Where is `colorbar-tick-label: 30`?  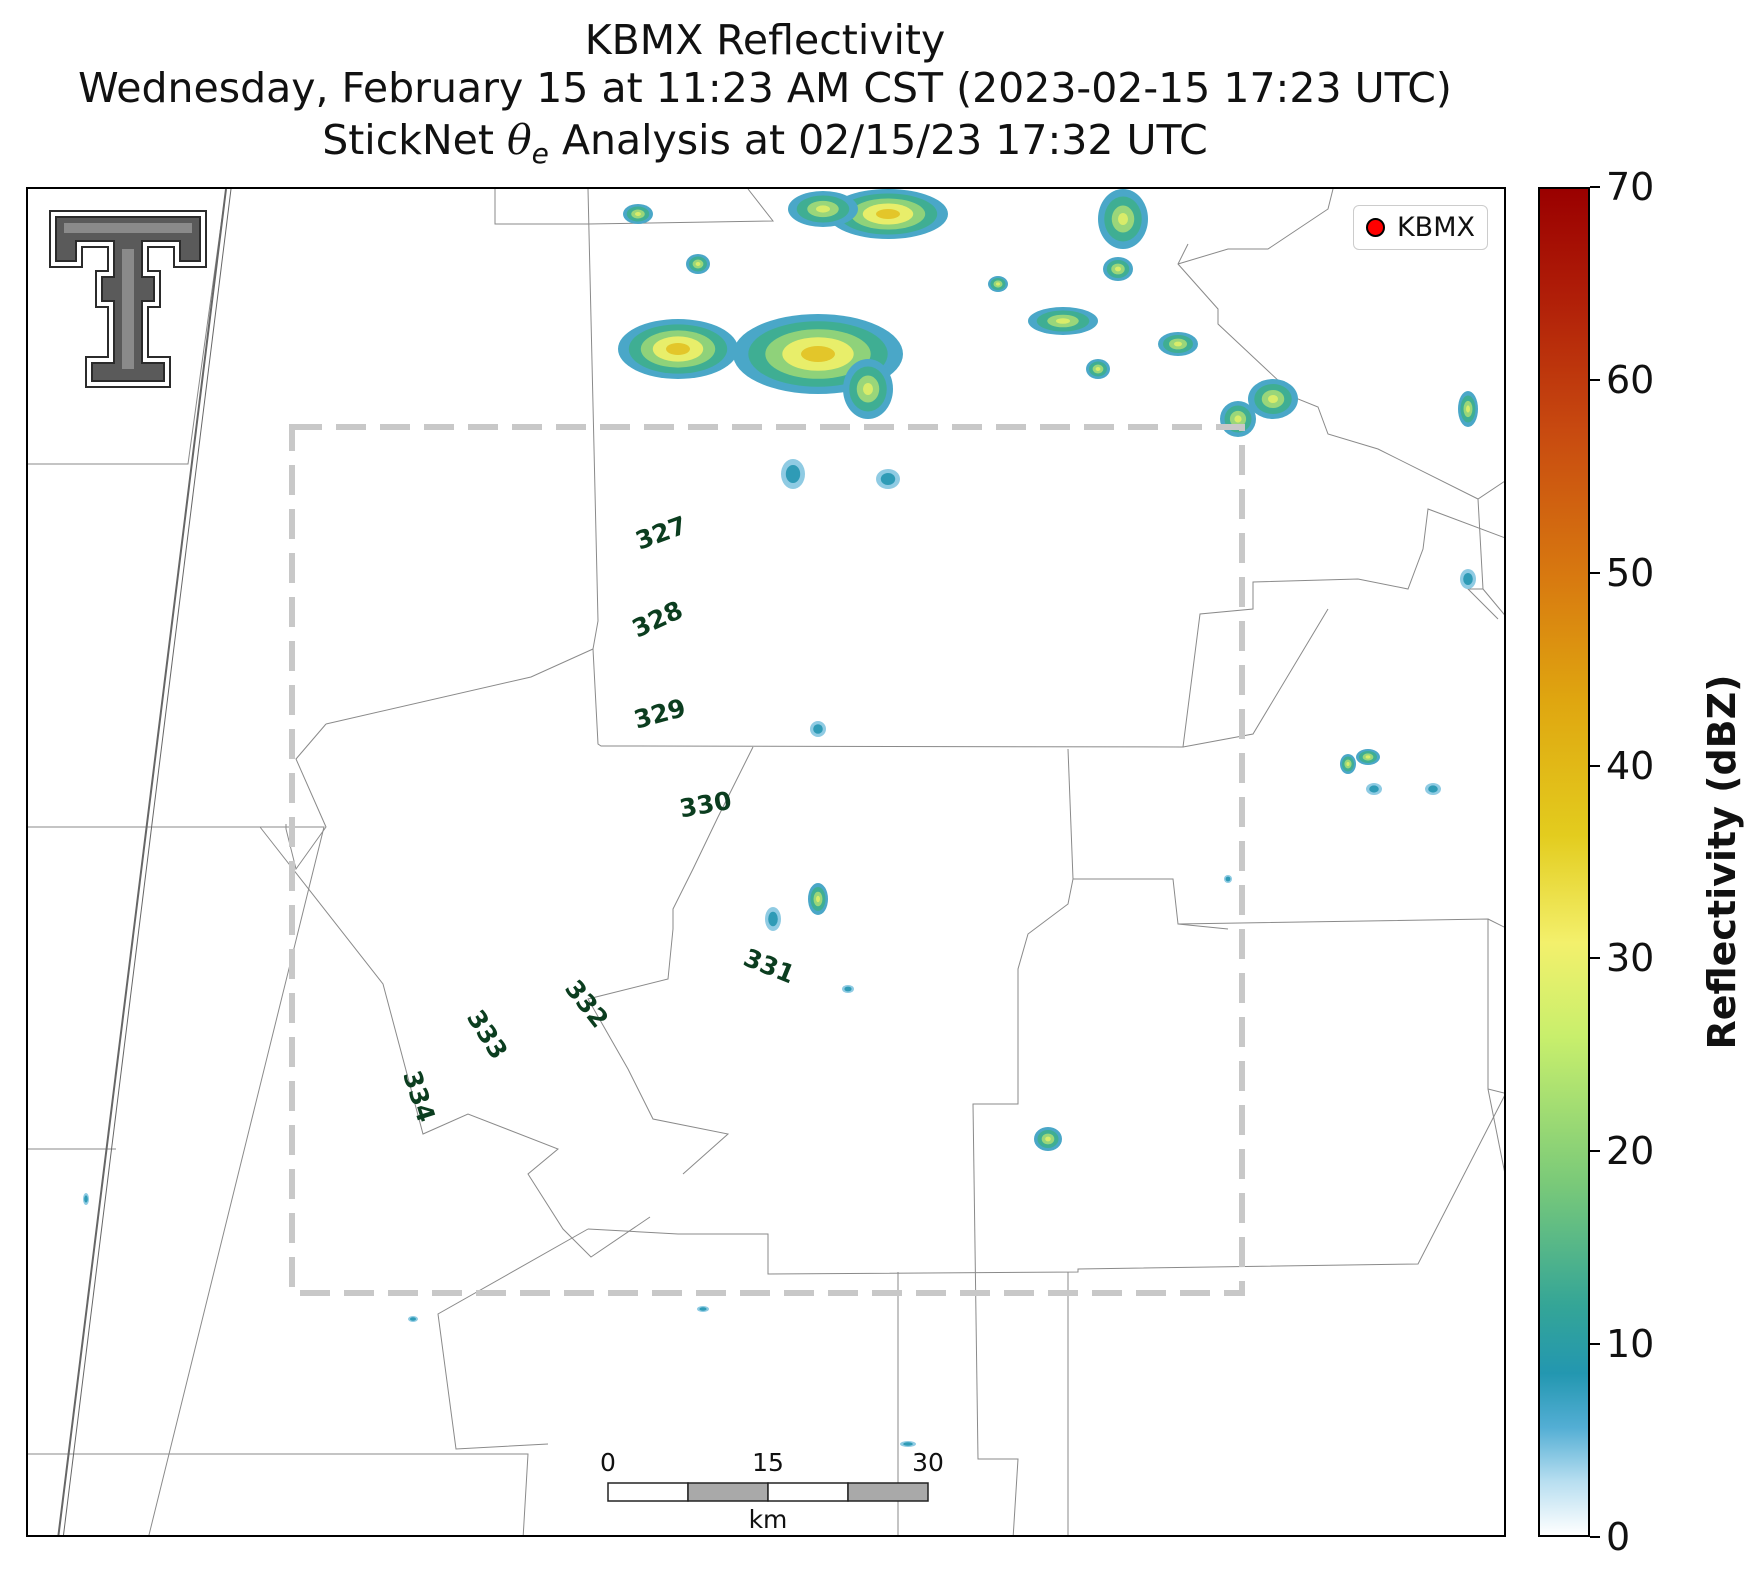 colorbar-tick-label: 30 is located at coordinates (1630, 958).